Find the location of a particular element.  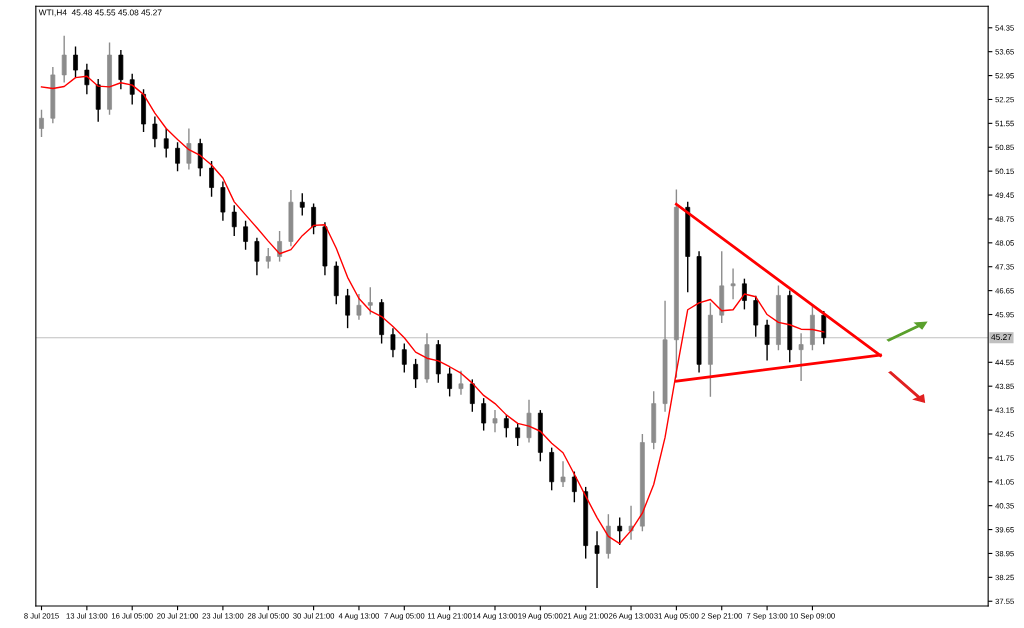

ref-line-label: 45.27 is located at coordinates (1001, 337).